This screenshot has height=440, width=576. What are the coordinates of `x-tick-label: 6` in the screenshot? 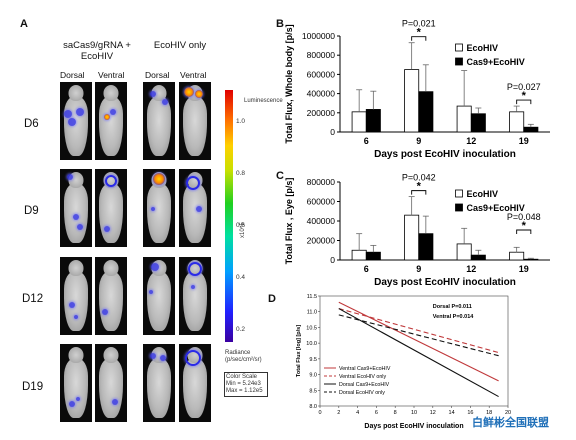 It's located at (366, 269).